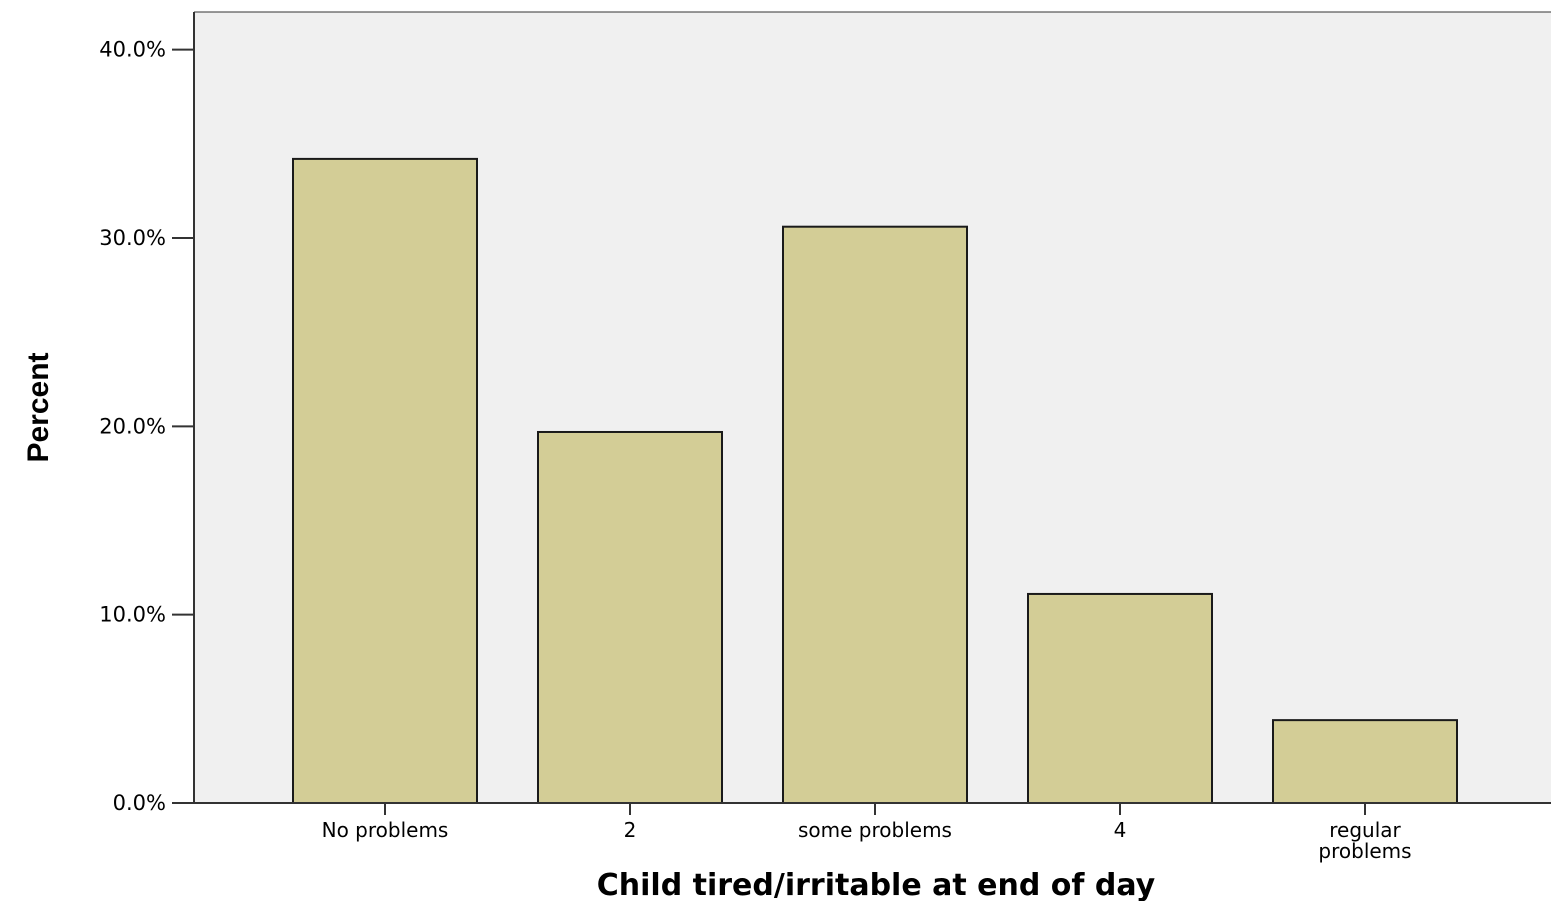 The width and height of the screenshot is (1551, 901). What do you see at coordinates (38, 407) in the screenshot?
I see `y-axis-label: Percent` at bounding box center [38, 407].